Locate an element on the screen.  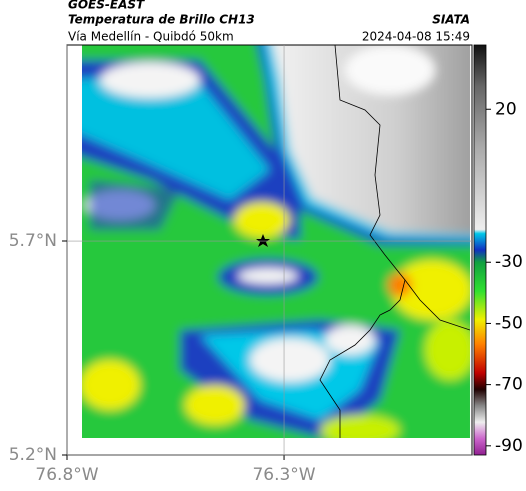
colorbar-label: -90 is located at coordinates (509, 446).